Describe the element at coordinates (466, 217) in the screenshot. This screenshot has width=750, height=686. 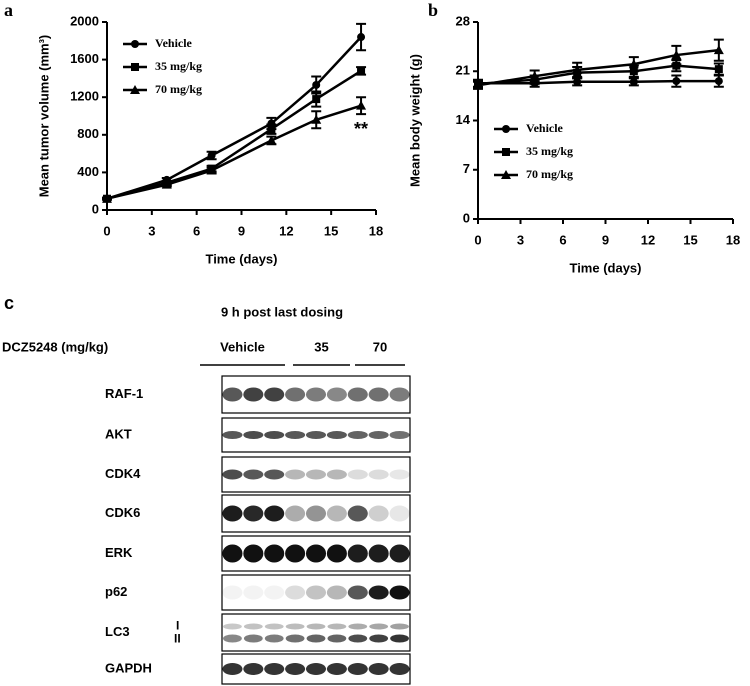
I see `y-tick-label: 0` at that location.